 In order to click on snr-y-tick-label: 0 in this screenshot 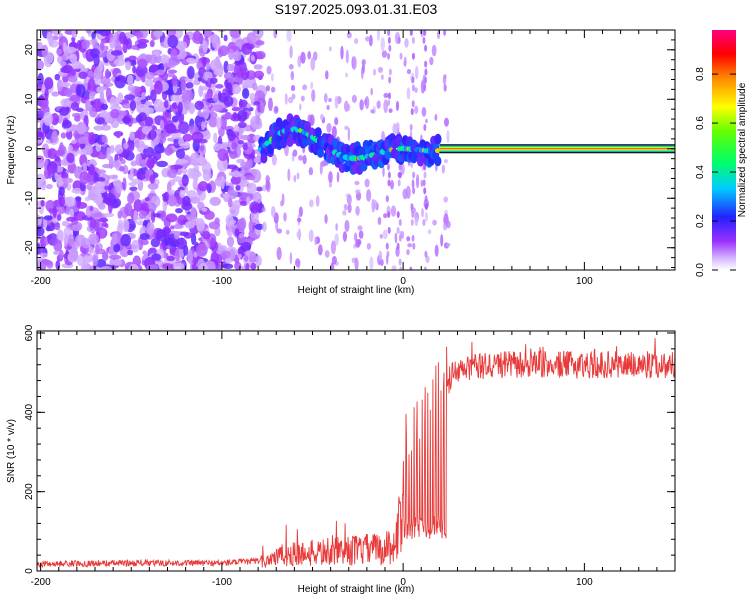, I will do `click(29, 571)`.